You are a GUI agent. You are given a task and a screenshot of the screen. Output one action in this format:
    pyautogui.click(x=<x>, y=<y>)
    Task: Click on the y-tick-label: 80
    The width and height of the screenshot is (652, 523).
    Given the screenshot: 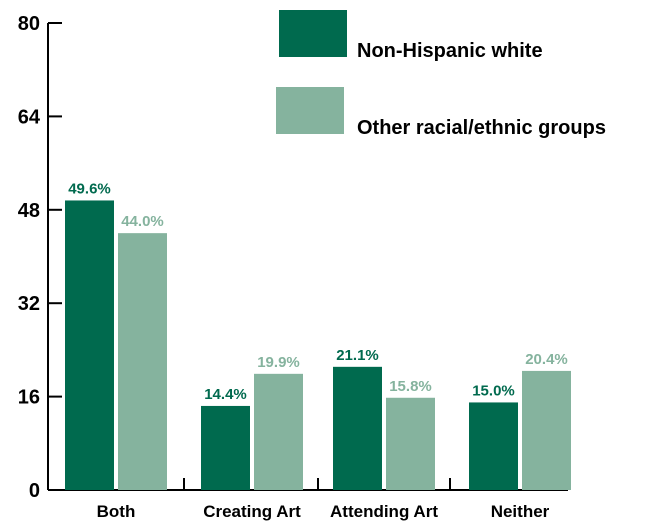 What is the action you would take?
    pyautogui.click(x=29, y=24)
    